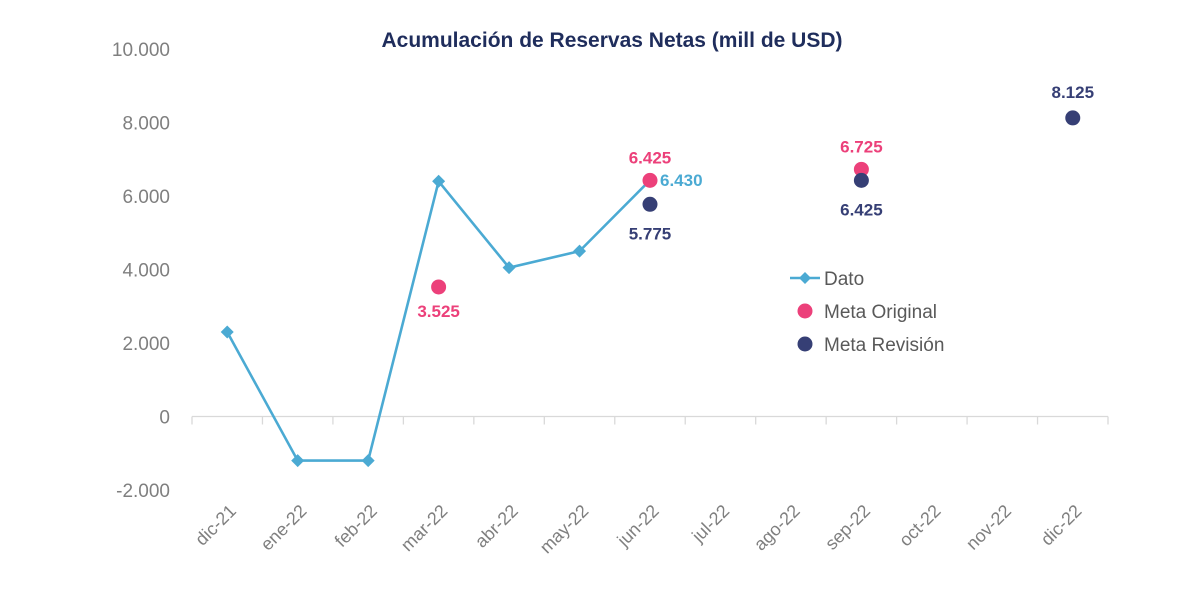 This screenshot has height=597, width=1200. I want to click on data-label-meta-original: 6.725, so click(861, 146).